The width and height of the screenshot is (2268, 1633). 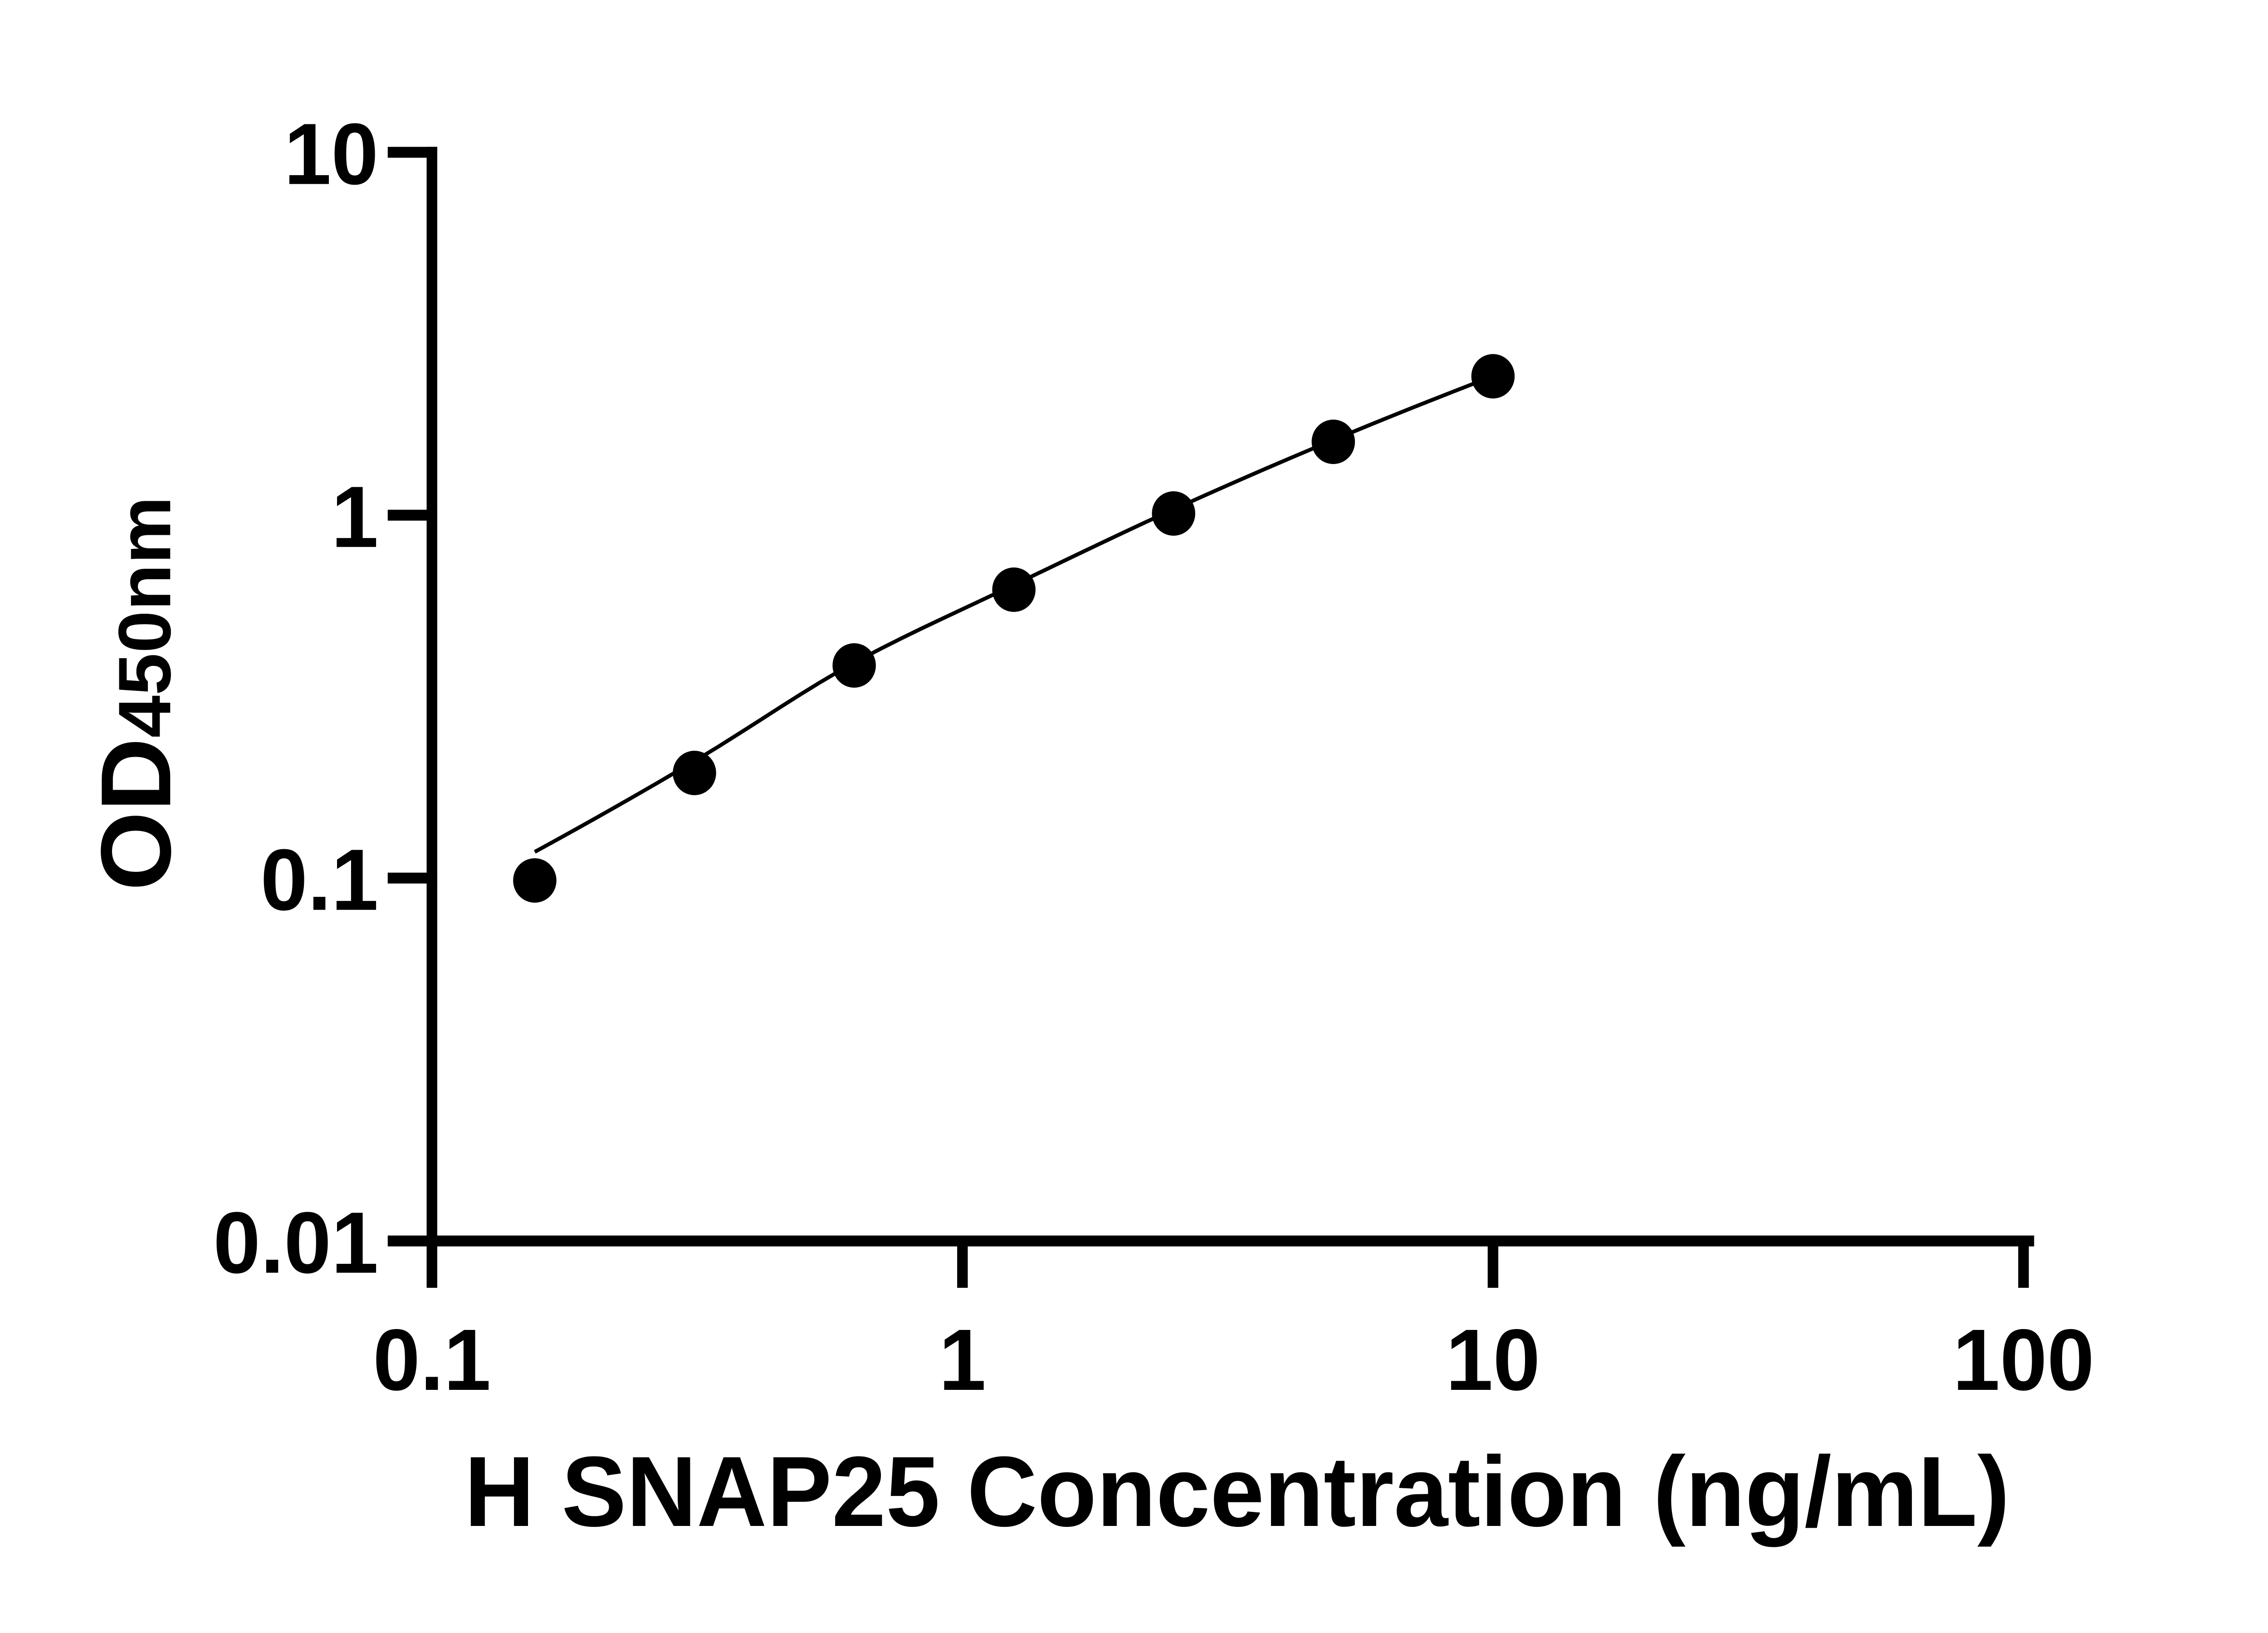 What do you see at coordinates (2024, 1360) in the screenshot?
I see `svg-text: 100` at bounding box center [2024, 1360].